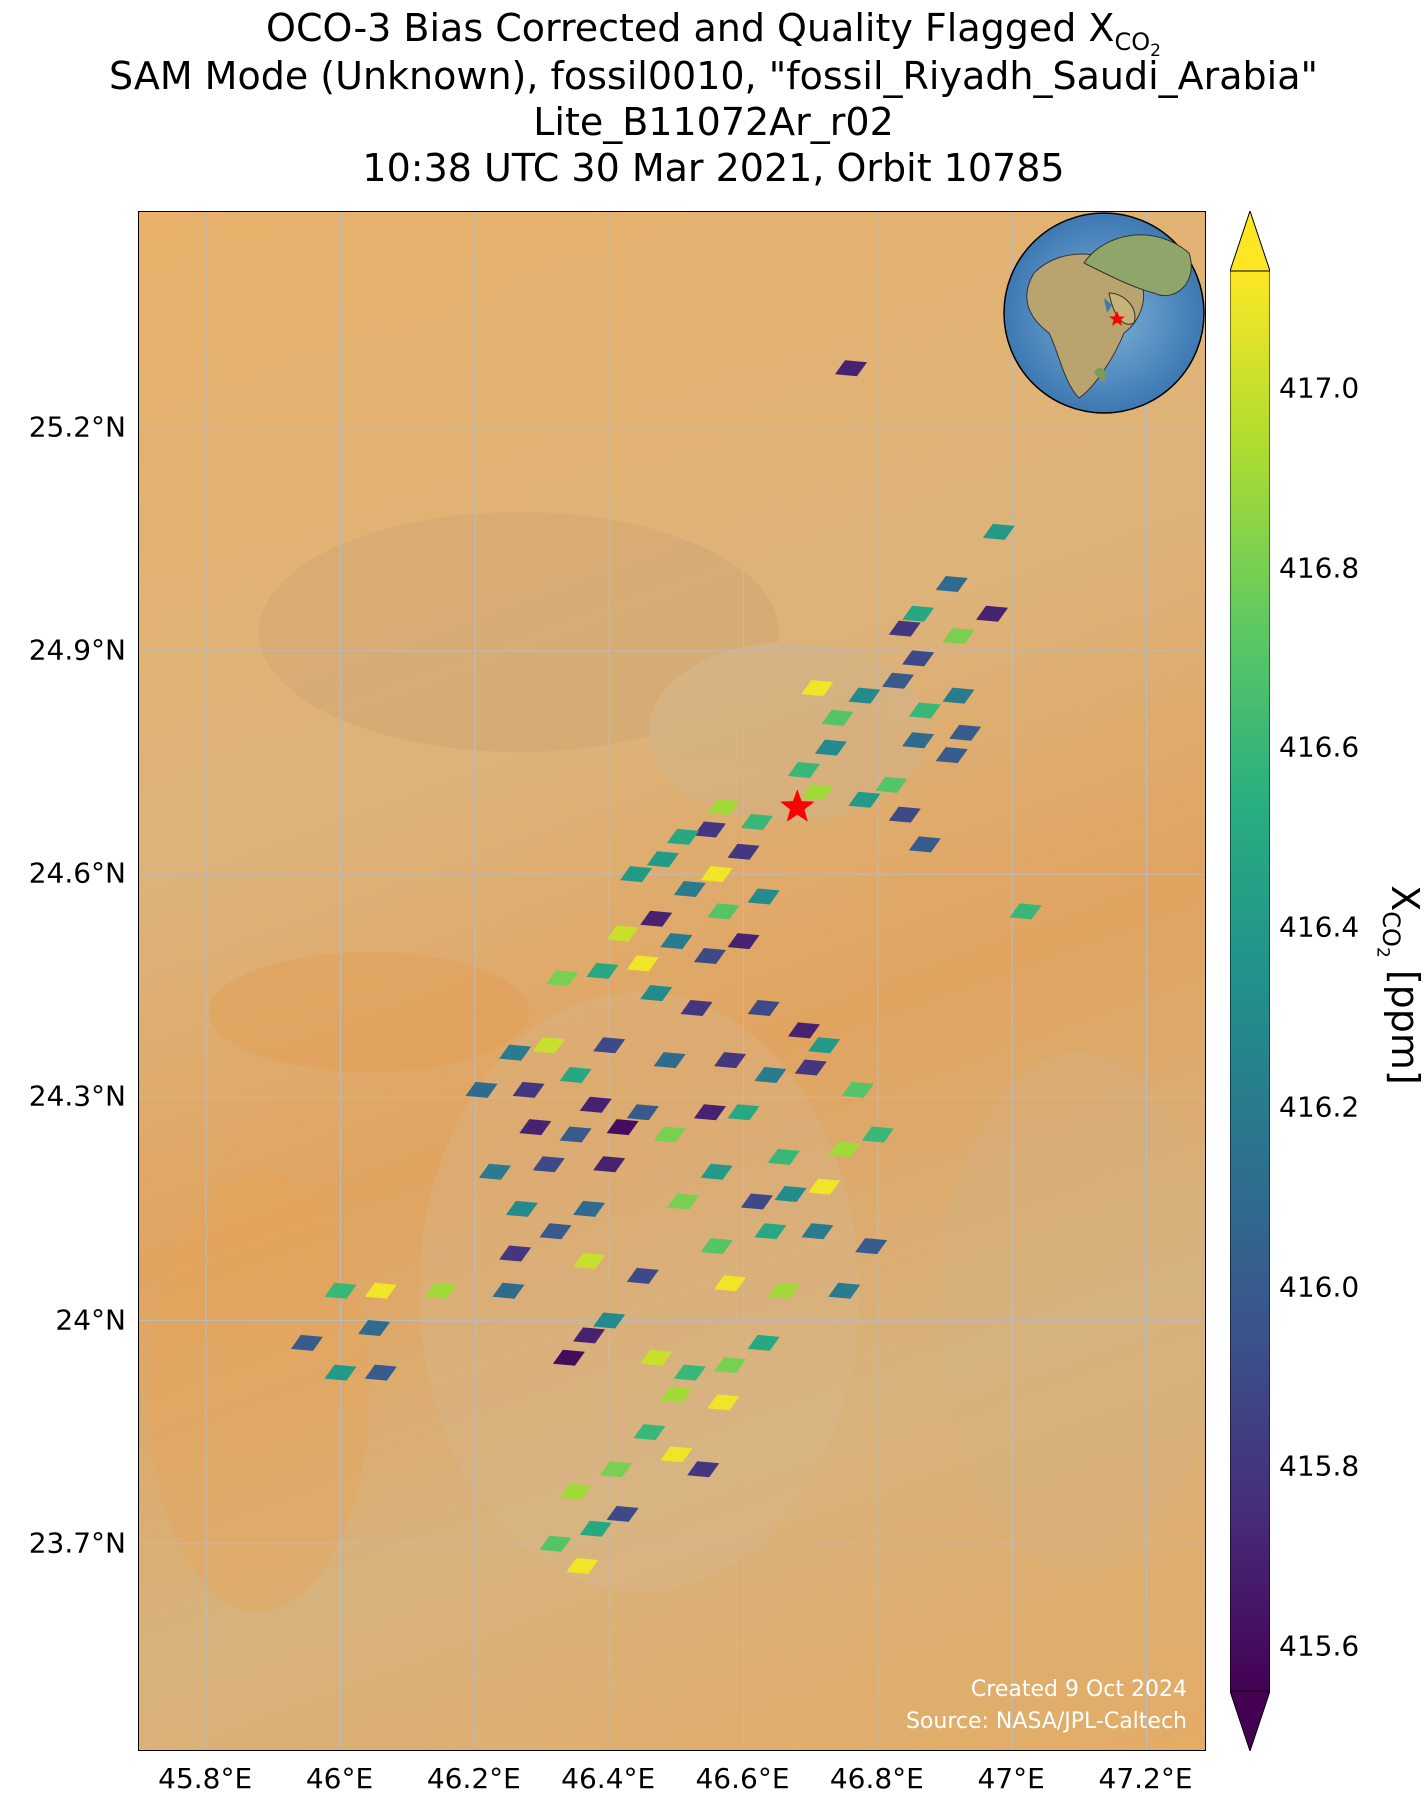  What do you see at coordinates (876, 1778) in the screenshot?
I see `lon-tick-label: 46.8°E` at bounding box center [876, 1778].